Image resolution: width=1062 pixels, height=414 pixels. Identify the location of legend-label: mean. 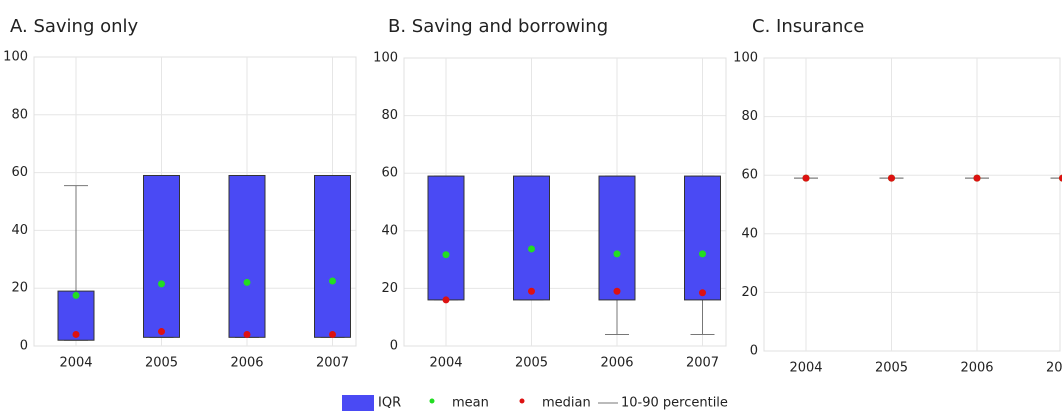
(470, 403).